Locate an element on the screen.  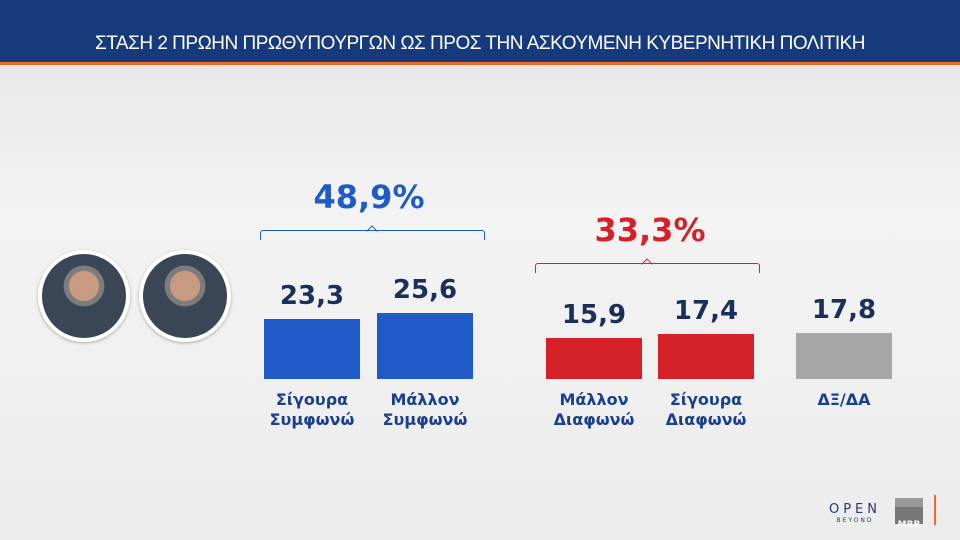
value-label: 23,3 is located at coordinates (312, 295).